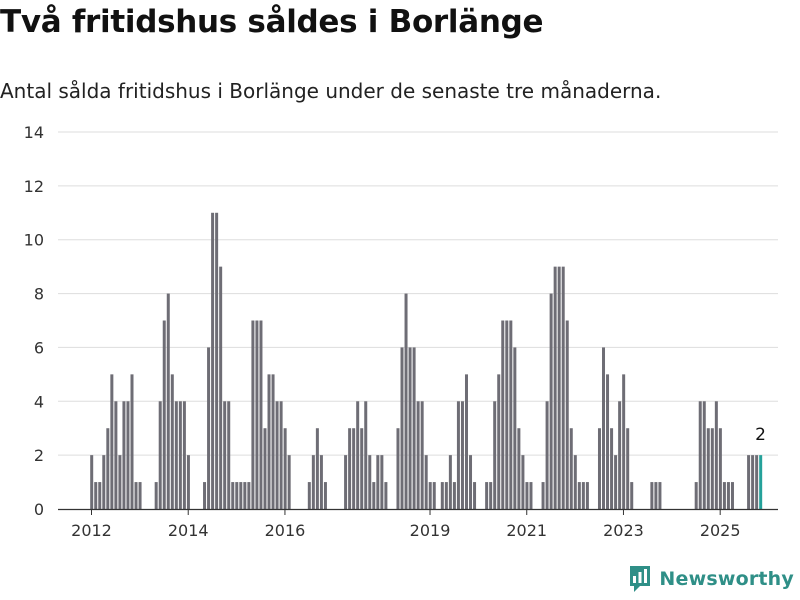  I want to click on x-tick-label: 2016, so click(285, 530).